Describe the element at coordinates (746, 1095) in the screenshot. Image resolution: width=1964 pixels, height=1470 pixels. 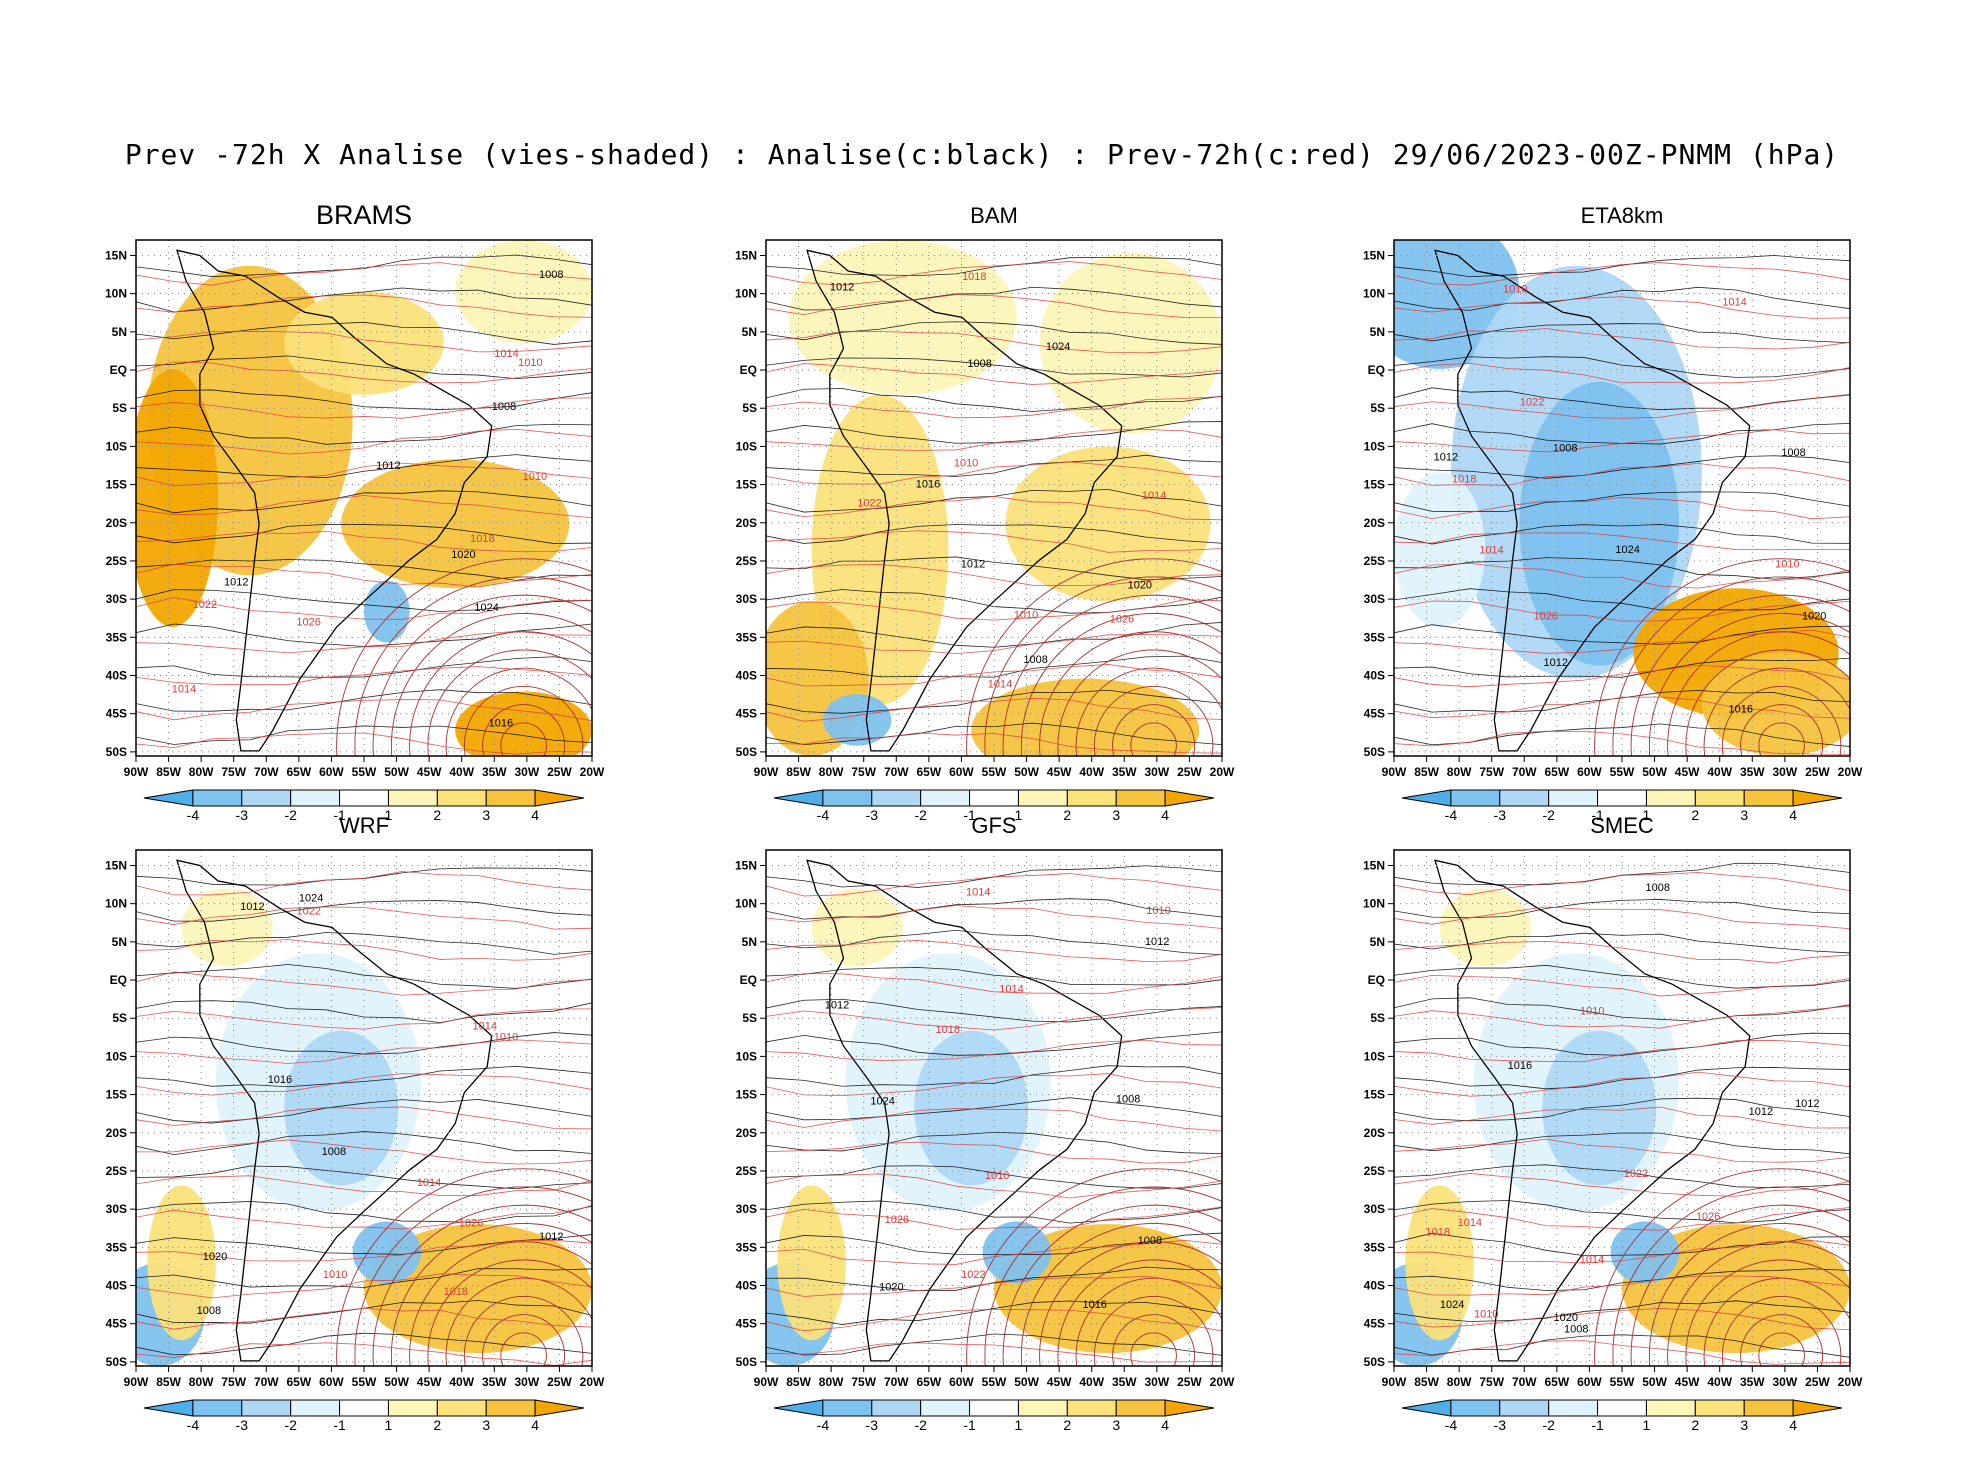
I see `lat-tick-label: 15S` at that location.